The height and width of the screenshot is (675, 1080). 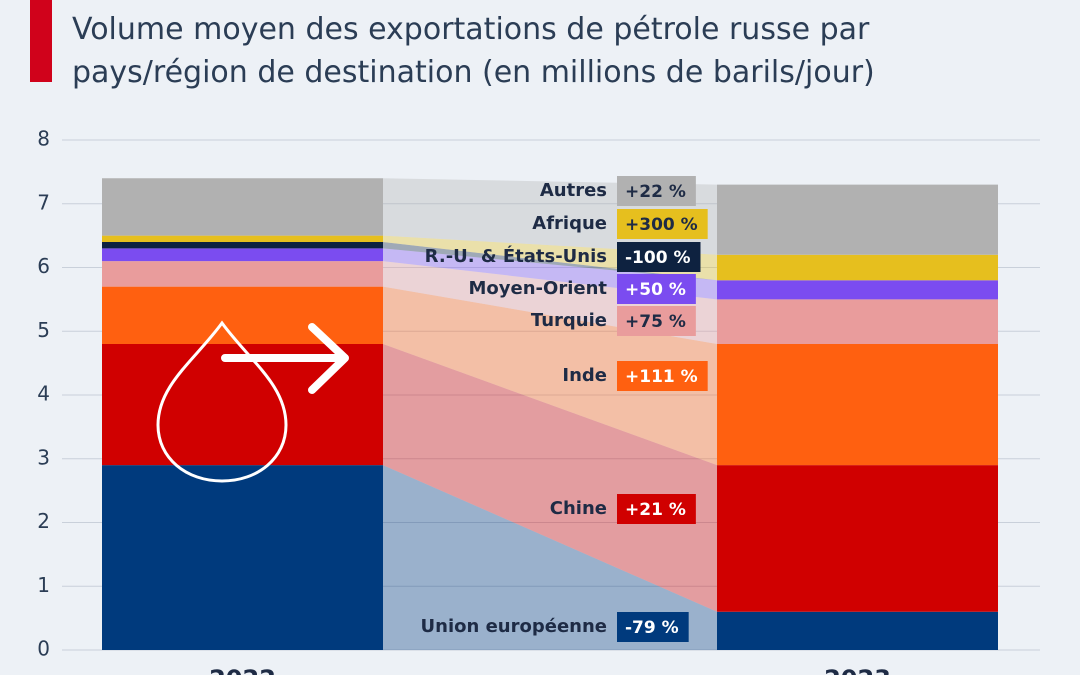 I want to click on oil-drop-icon, so click(x=252, y=401).